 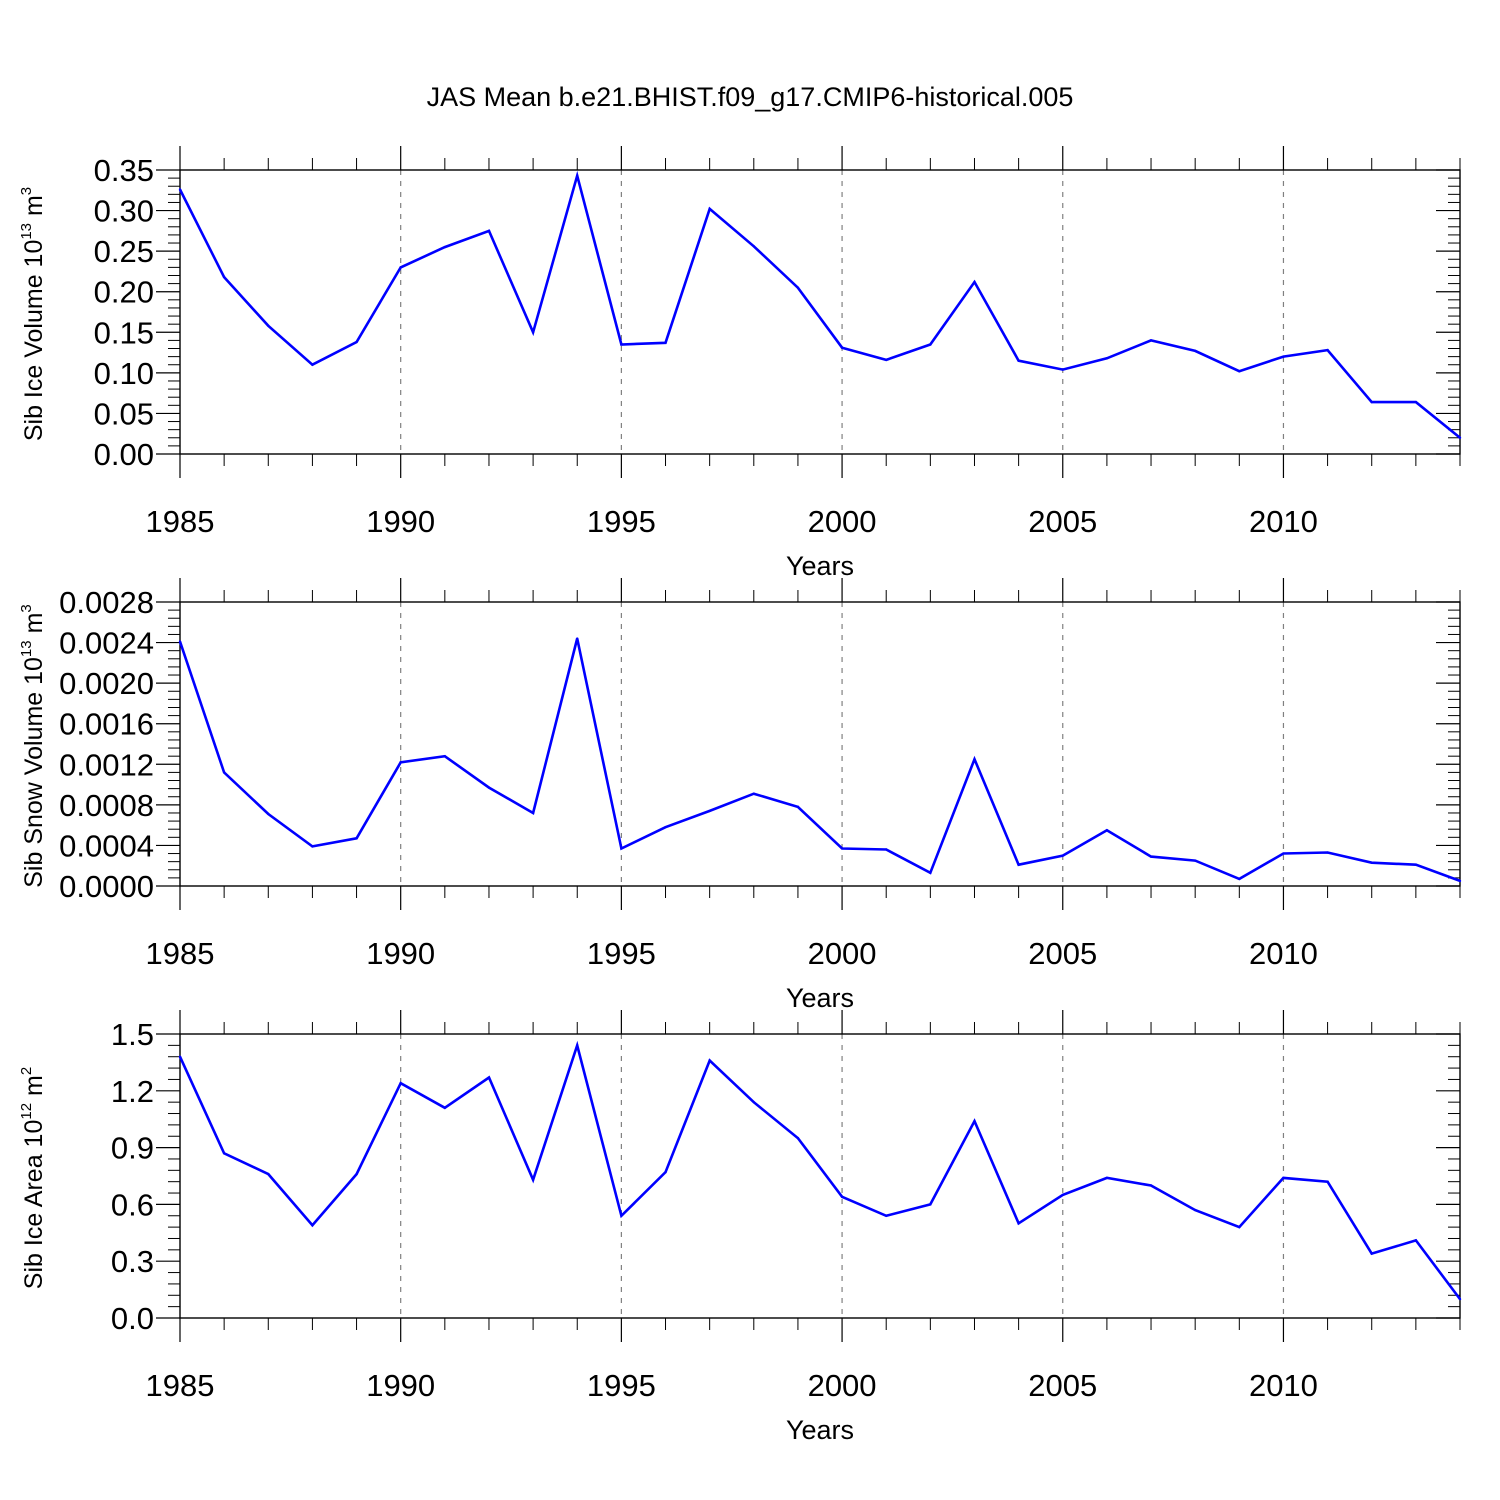 What do you see at coordinates (124, 413) in the screenshot?
I see `y-tick-label: 0.05` at bounding box center [124, 413].